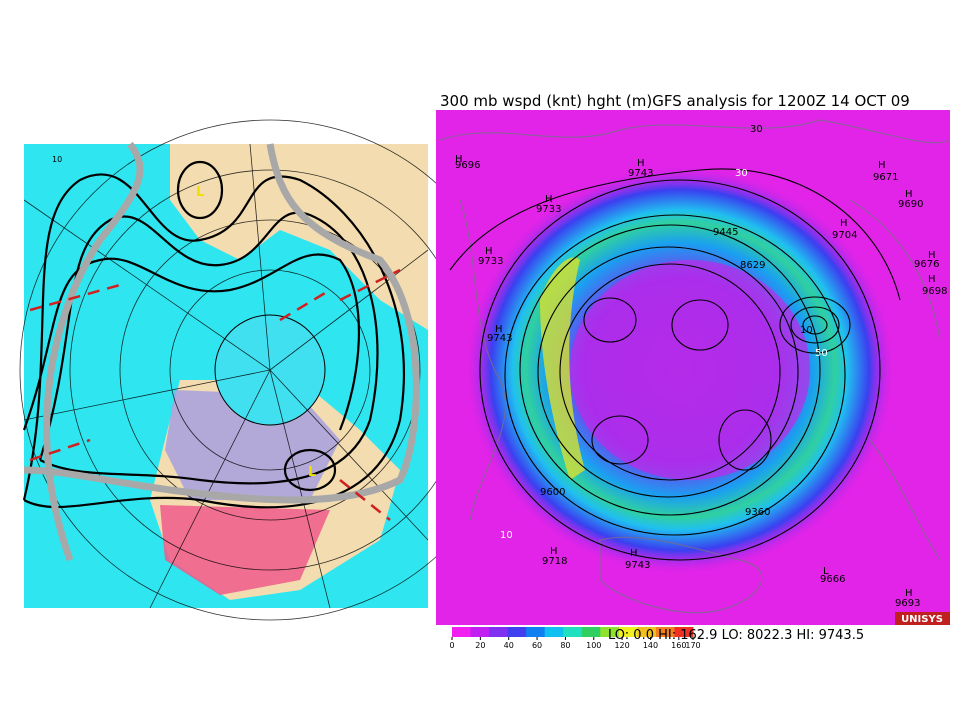  What do you see at coordinates (844, 235) in the screenshot?
I see `map-label: 9704` at bounding box center [844, 235].